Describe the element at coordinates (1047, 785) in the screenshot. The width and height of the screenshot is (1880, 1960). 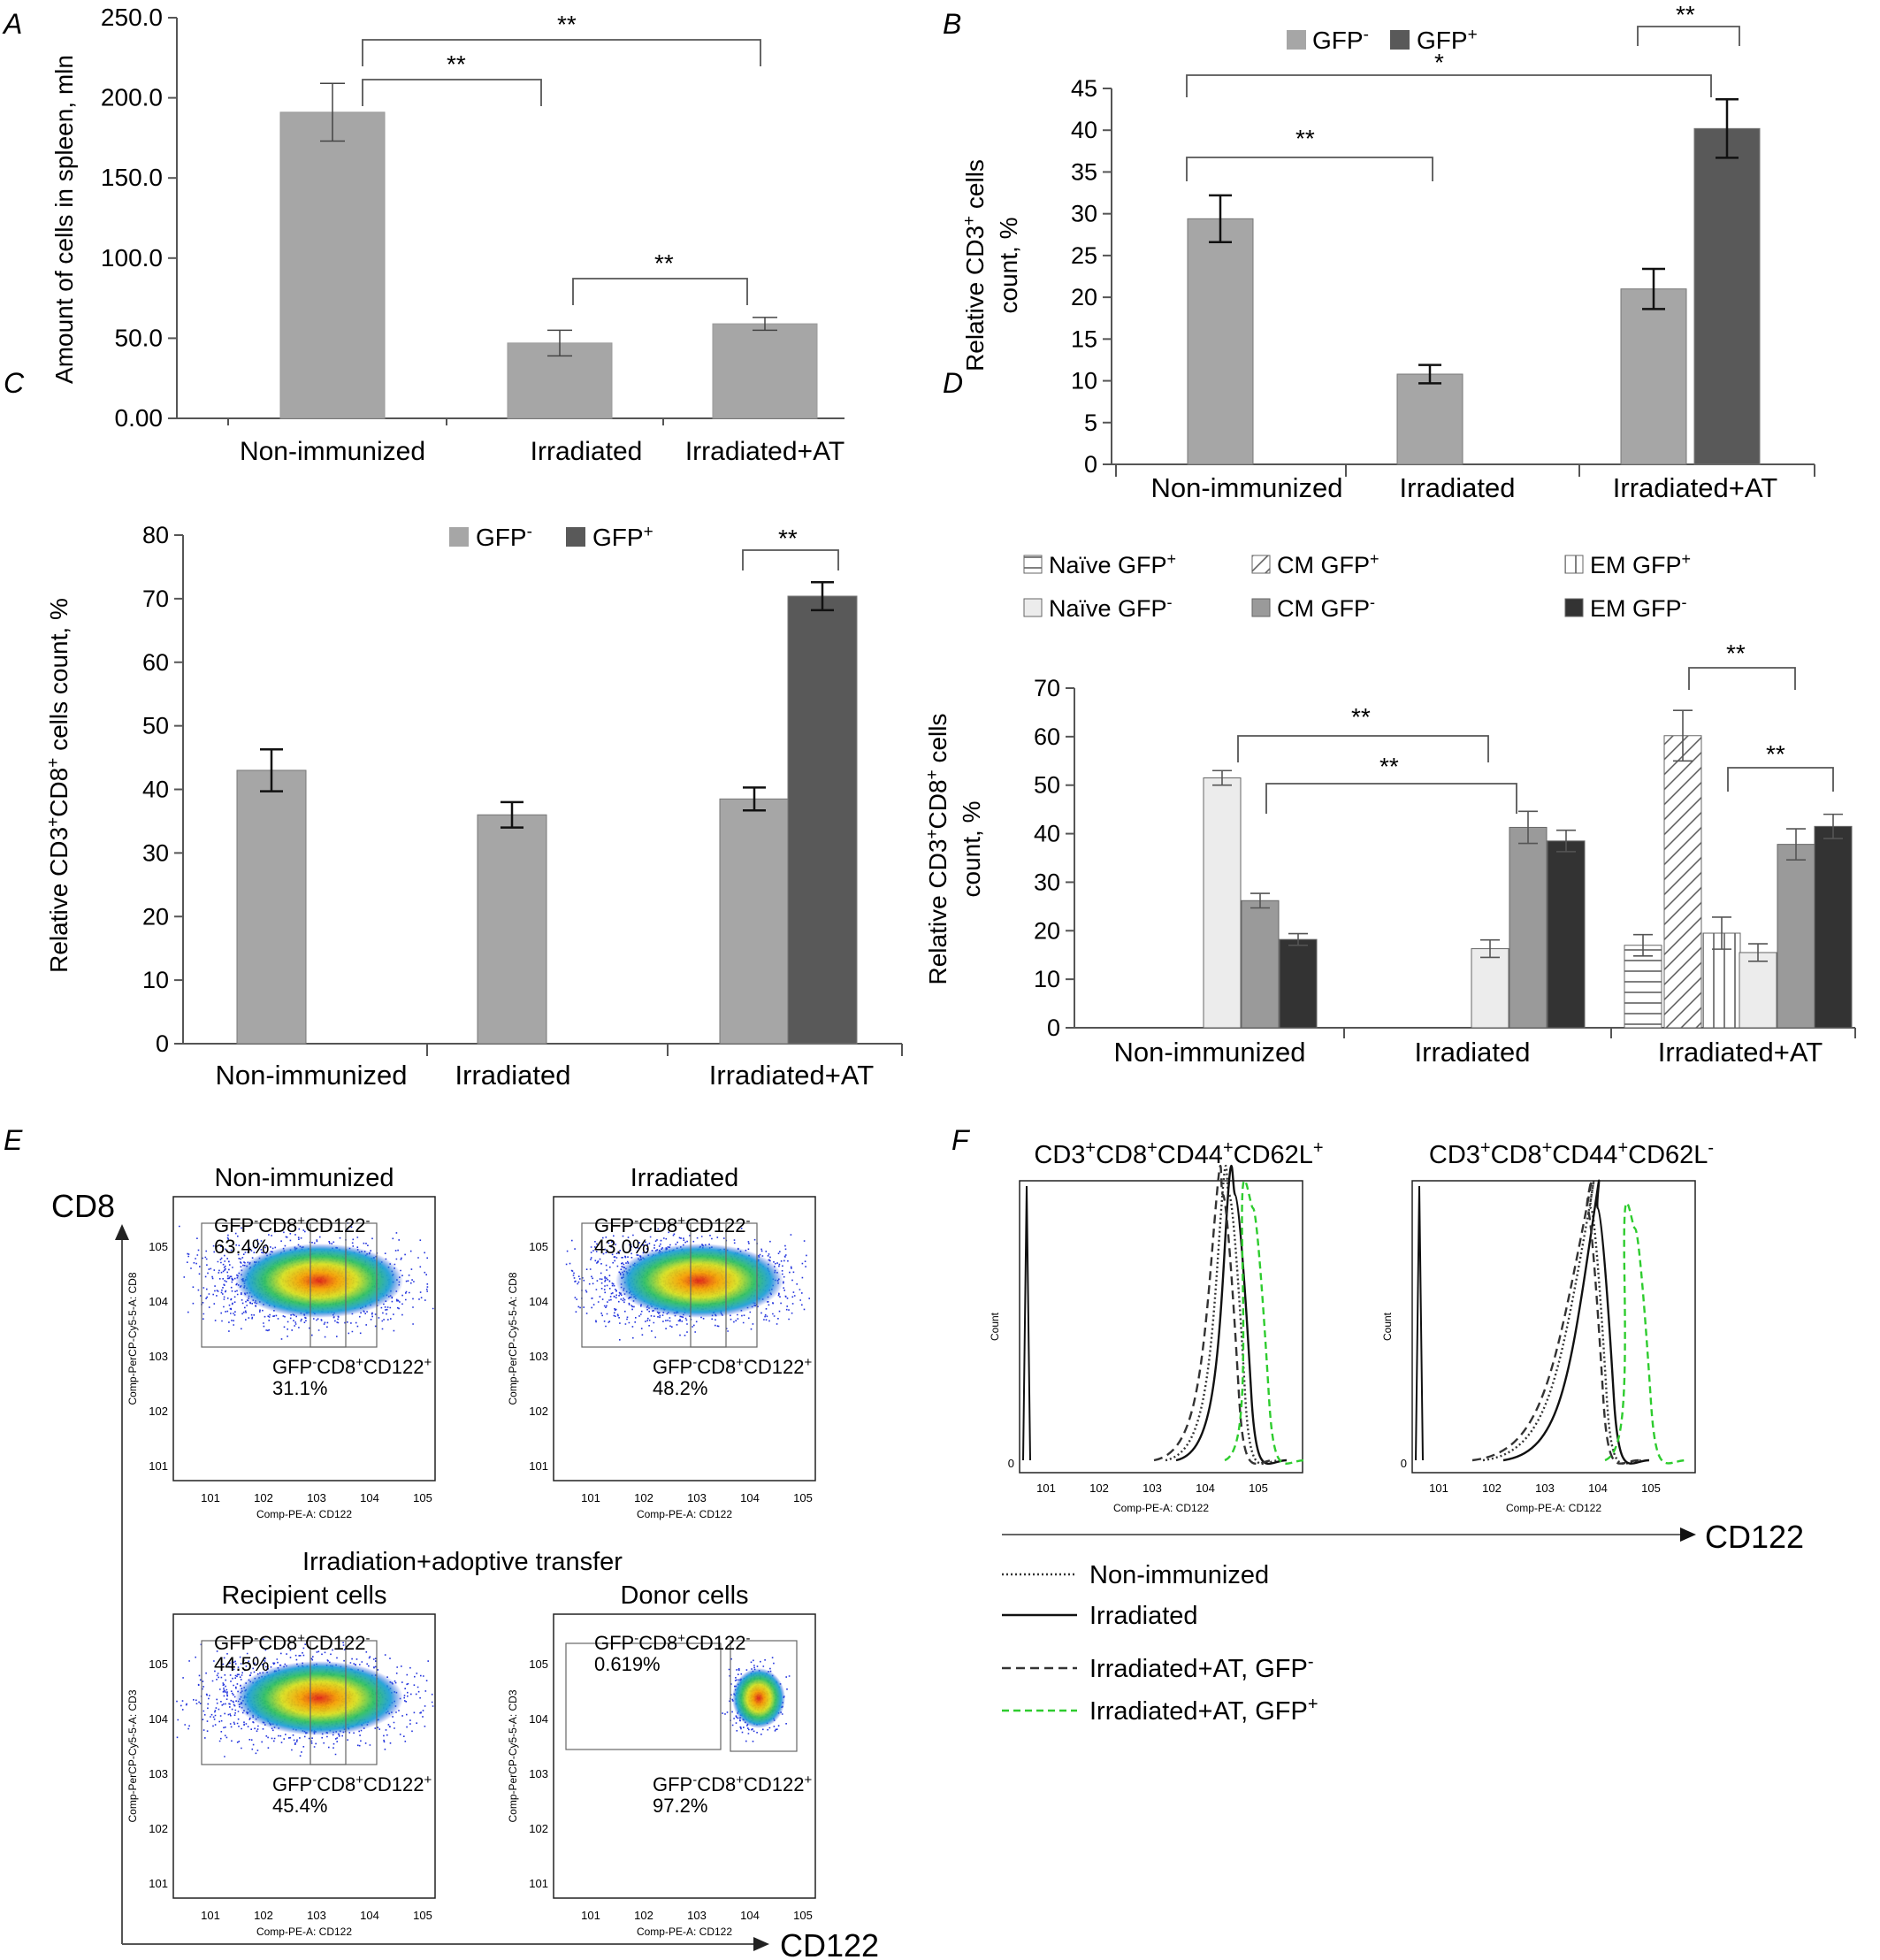
I see `y-tick-label: 50` at that location.